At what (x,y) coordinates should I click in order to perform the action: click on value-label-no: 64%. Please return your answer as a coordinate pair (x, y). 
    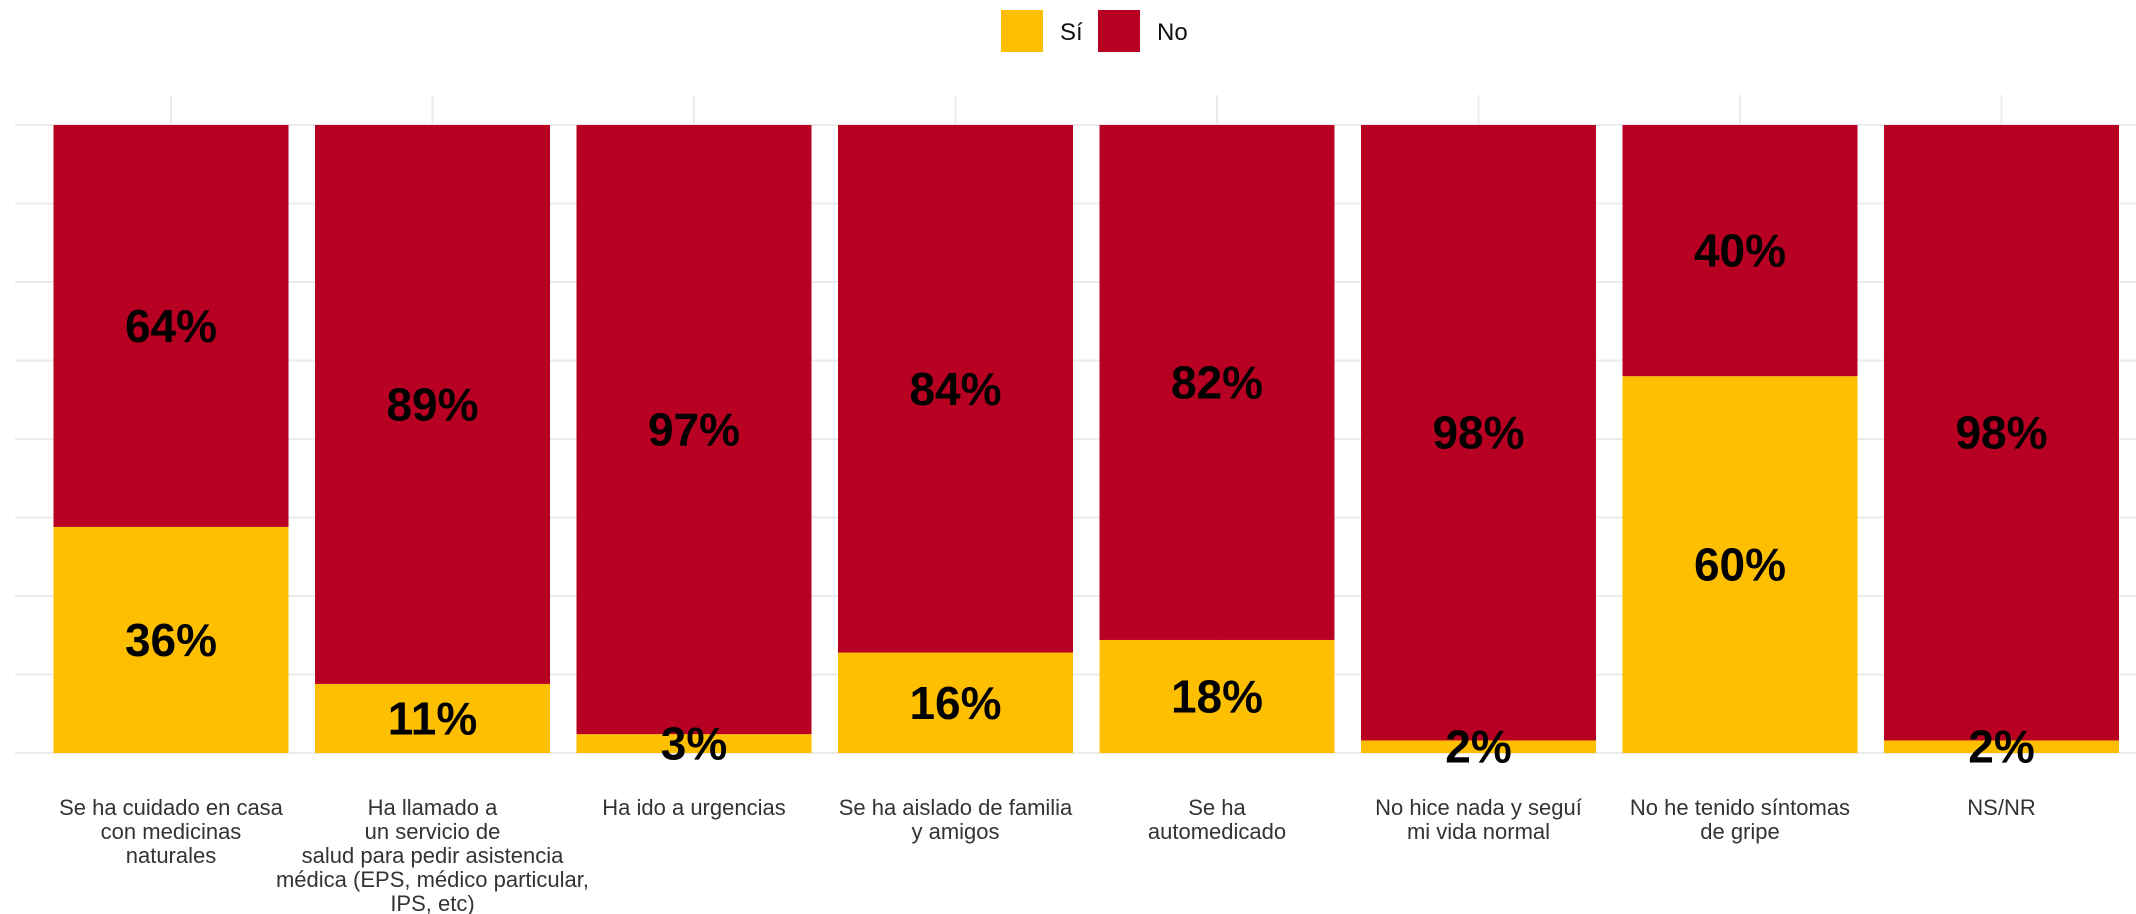
    Looking at the image, I should click on (171, 326).